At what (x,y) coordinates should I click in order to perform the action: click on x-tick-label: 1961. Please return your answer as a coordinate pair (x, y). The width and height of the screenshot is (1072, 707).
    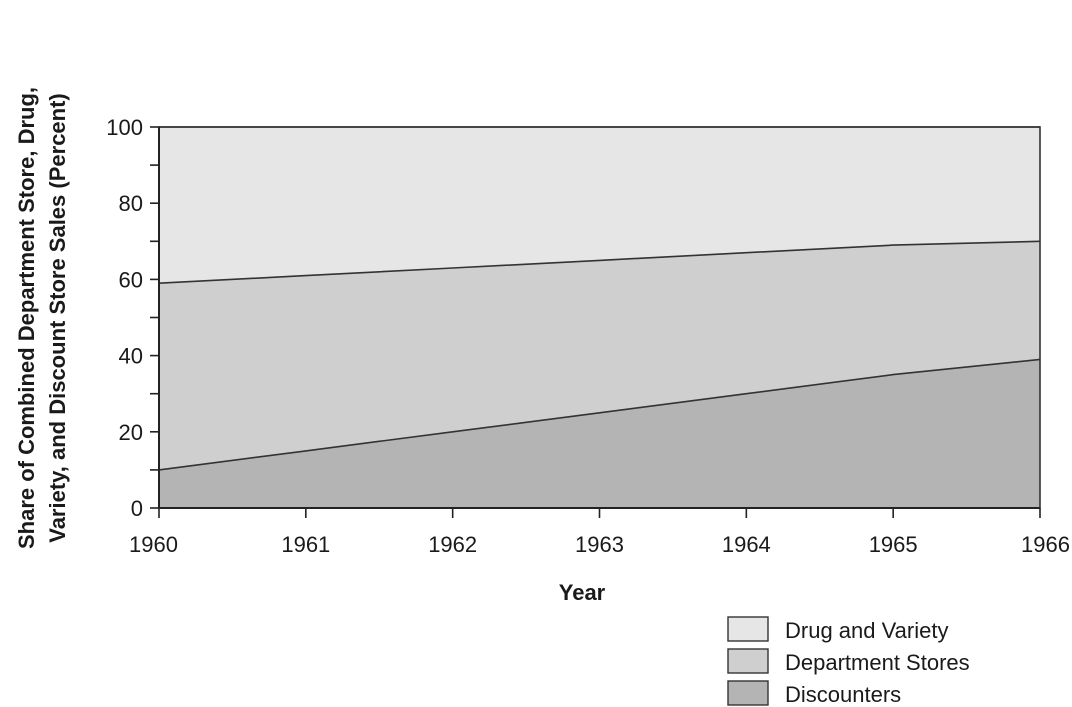
    Looking at the image, I should click on (305, 544).